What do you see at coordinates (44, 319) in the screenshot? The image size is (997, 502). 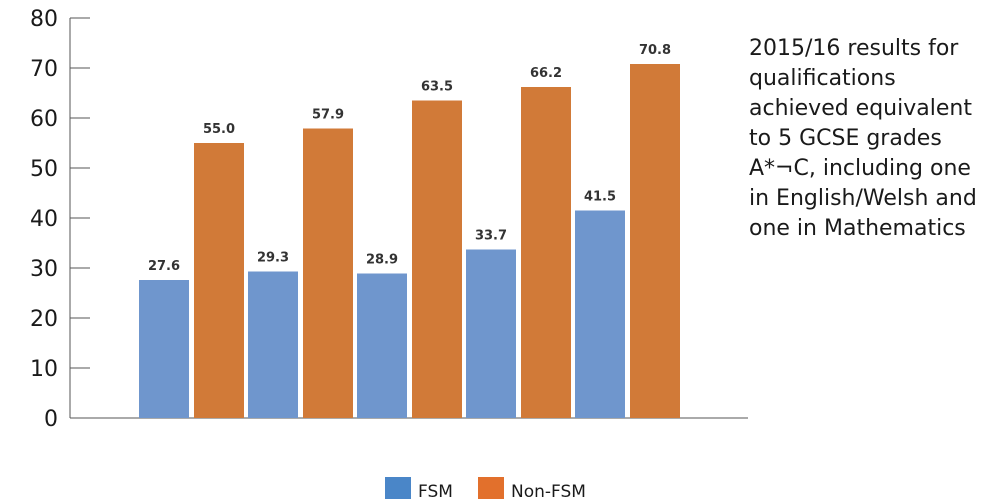 I see `y-tick-label: 20` at bounding box center [44, 319].